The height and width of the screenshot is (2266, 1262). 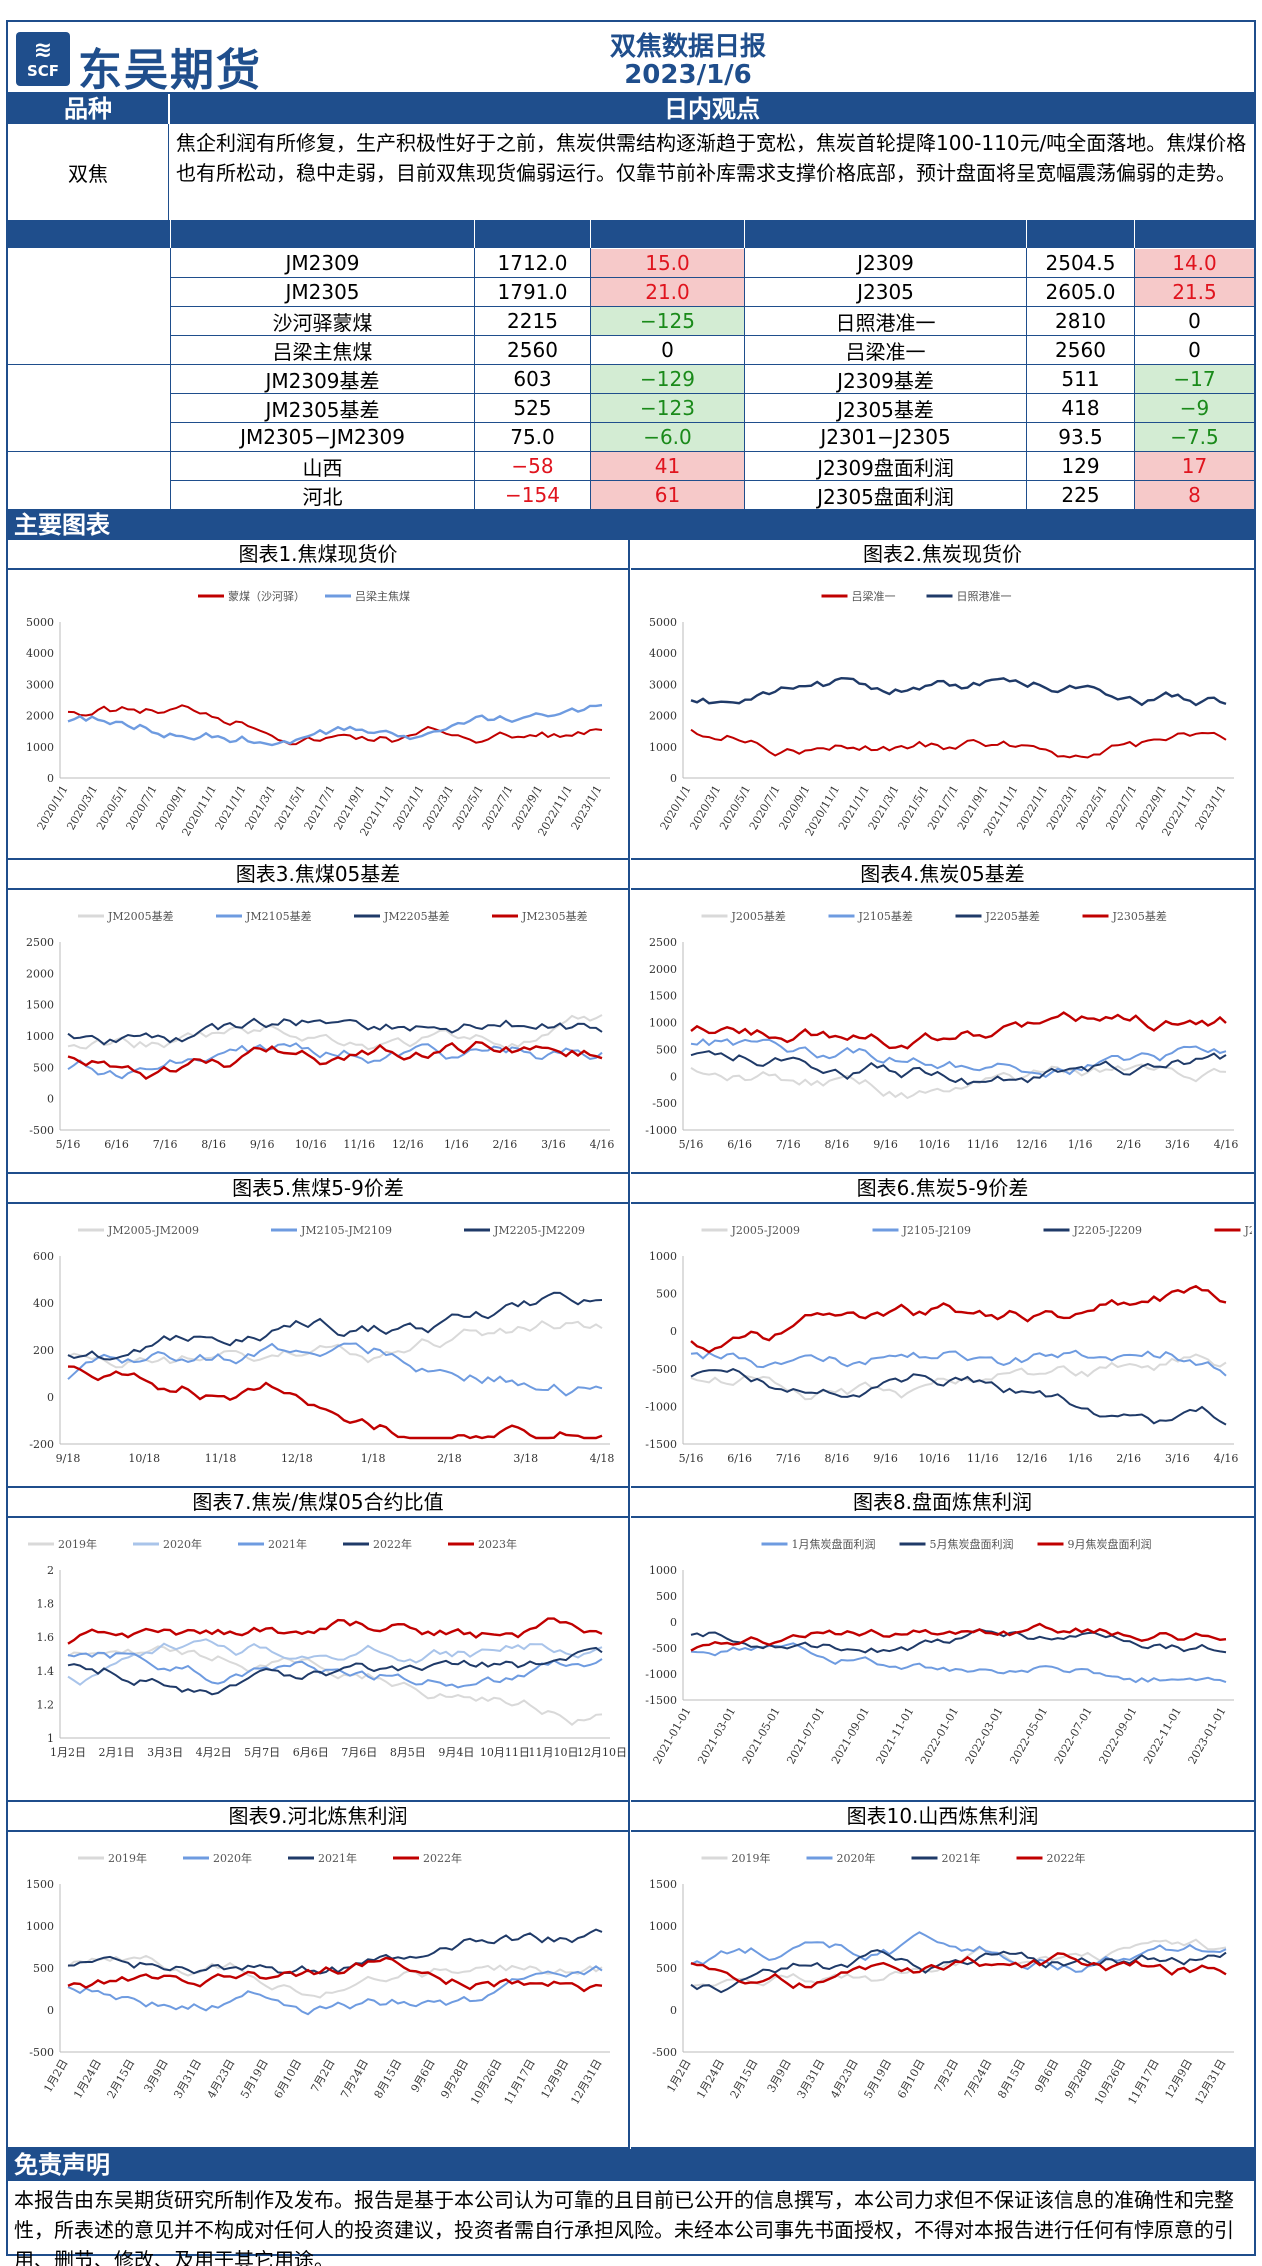 I want to click on table-cell: J2305盘面利润, so click(x=885, y=496).